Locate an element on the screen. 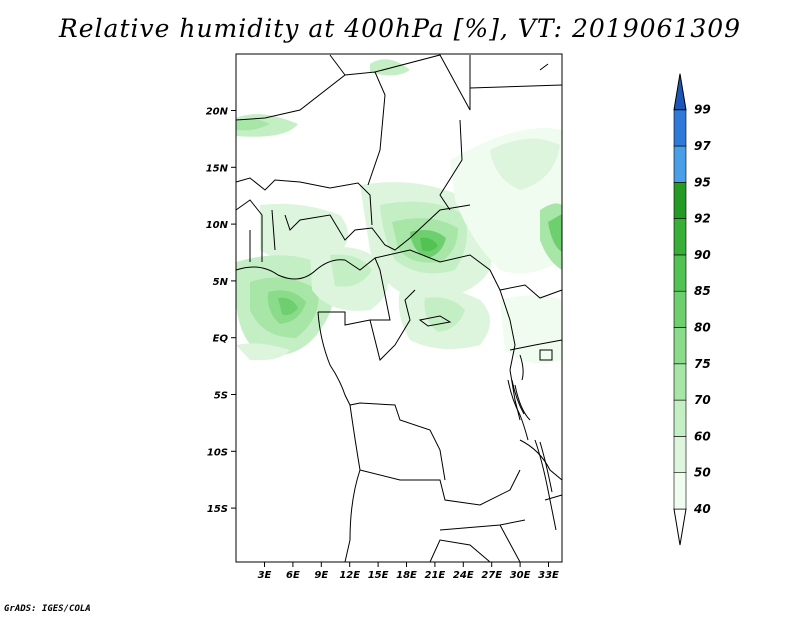 This screenshot has width=800, height=618. lat-tick-label: 5N is located at coordinates (221, 282).